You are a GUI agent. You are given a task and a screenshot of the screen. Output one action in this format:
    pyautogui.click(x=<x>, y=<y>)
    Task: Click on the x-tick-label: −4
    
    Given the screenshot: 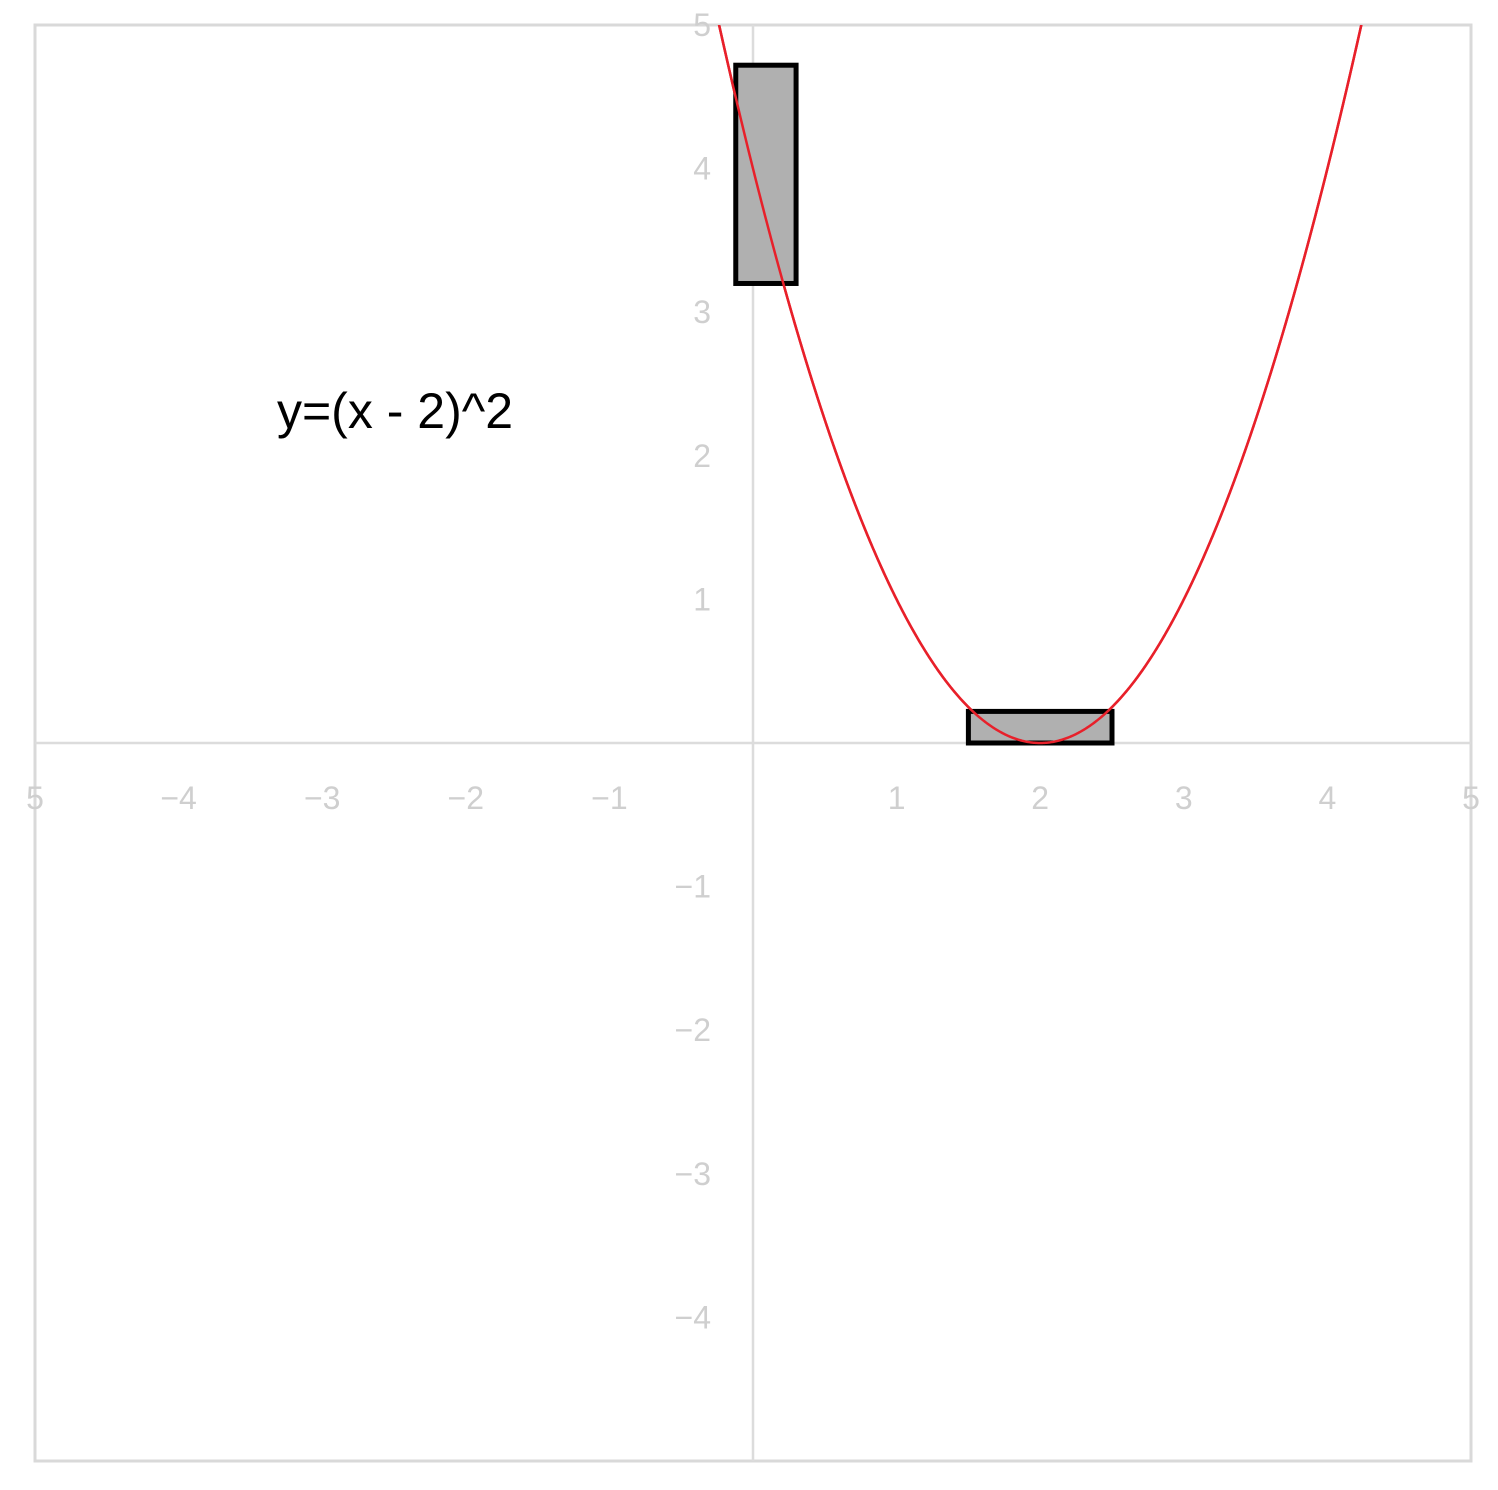 What is the action you would take?
    pyautogui.click(x=178, y=798)
    